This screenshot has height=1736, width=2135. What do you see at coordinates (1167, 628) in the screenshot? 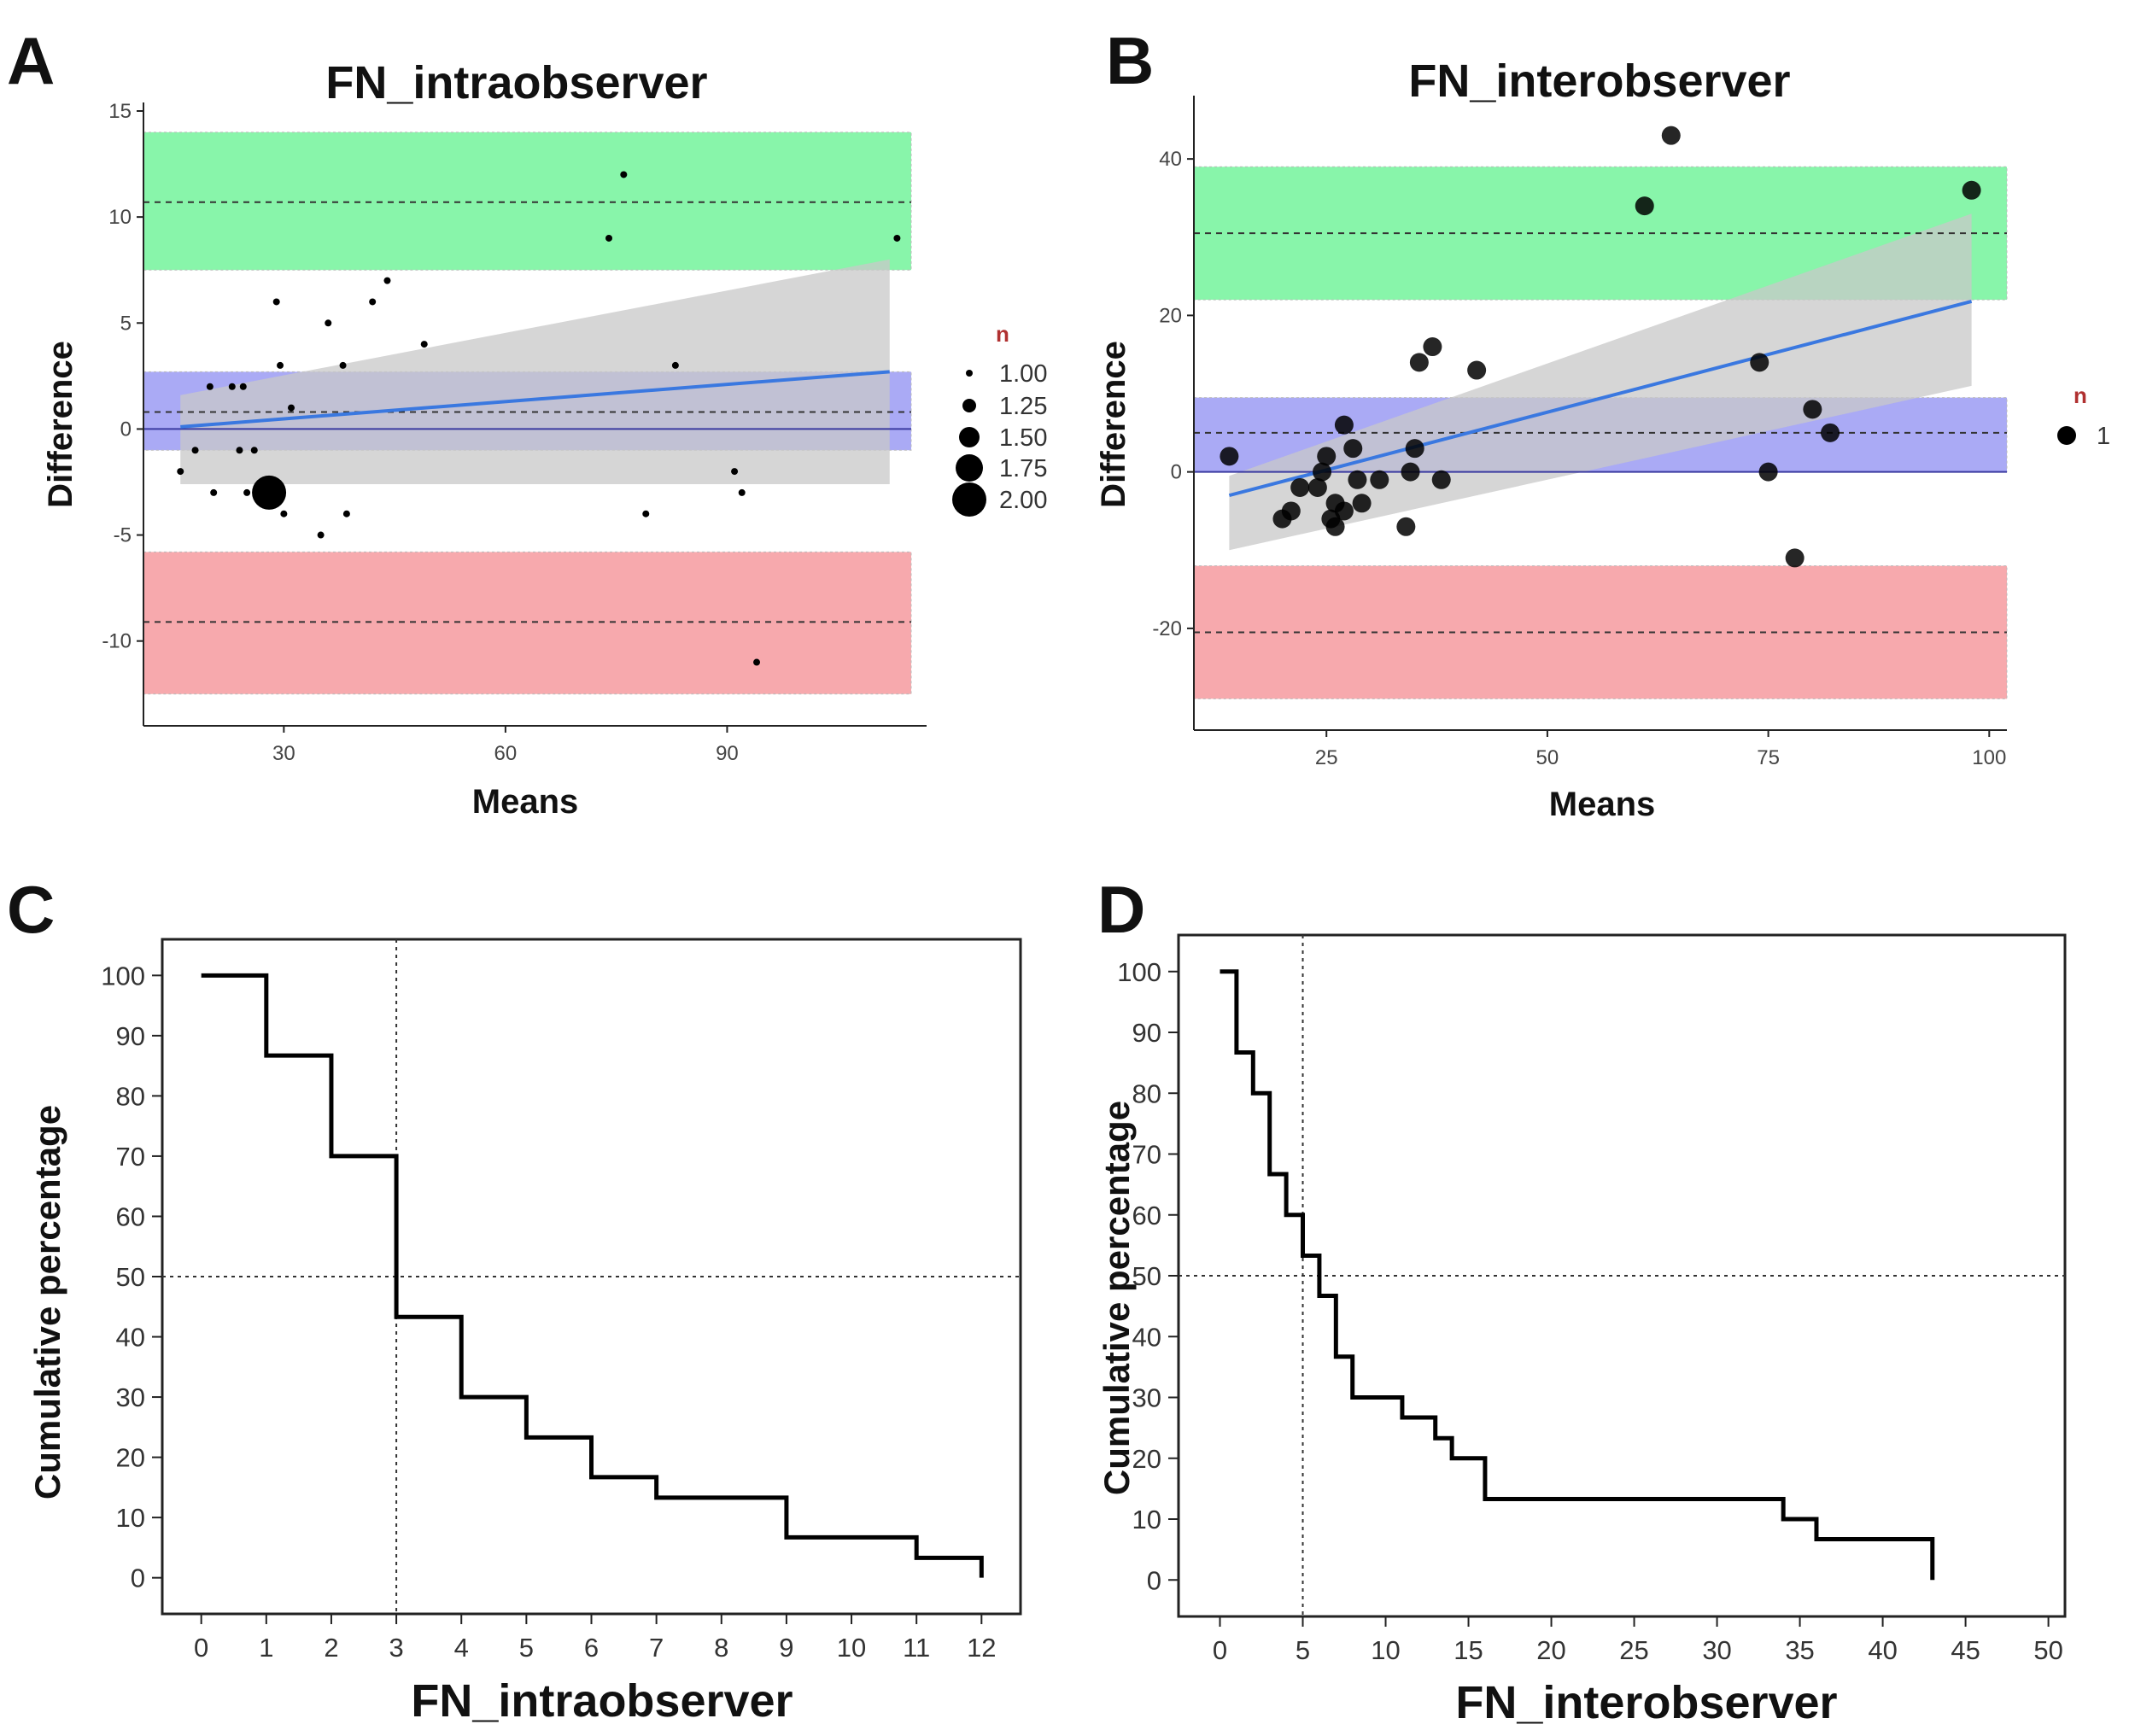
I see `chart-b-y-tick-label: -20` at bounding box center [1167, 628].